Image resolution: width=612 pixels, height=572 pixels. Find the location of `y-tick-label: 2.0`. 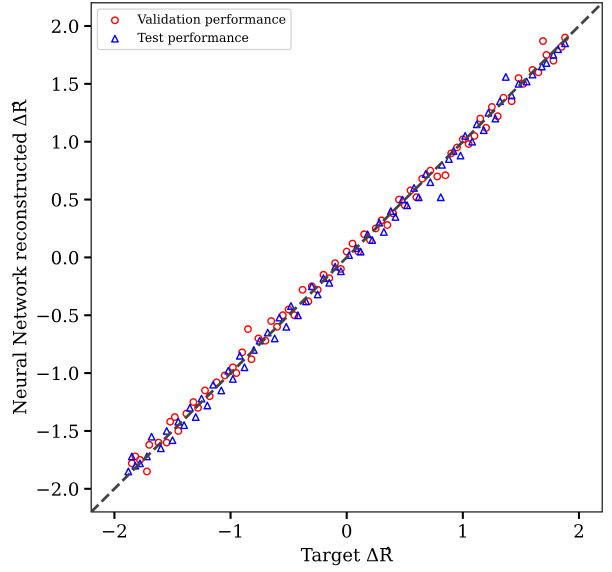

y-tick-label: 2.0 is located at coordinates (65, 26).